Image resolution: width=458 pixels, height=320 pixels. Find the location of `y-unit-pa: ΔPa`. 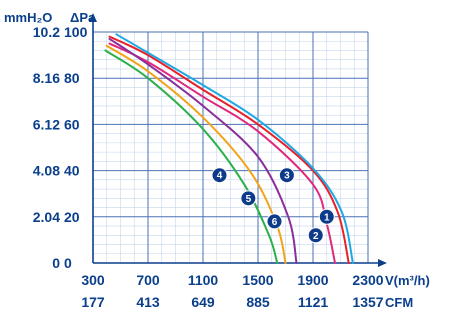

y-unit-pa: ΔPa is located at coordinates (83, 17).